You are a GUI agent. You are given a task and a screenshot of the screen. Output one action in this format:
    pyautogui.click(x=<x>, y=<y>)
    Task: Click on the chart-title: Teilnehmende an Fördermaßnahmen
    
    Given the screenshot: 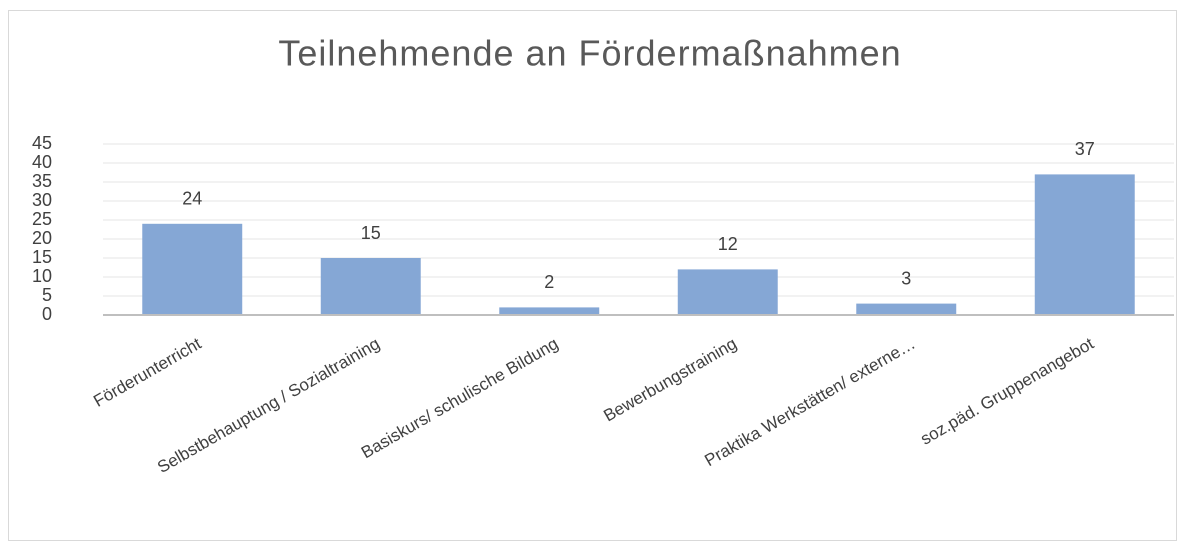 What is the action you would take?
    pyautogui.click(x=589, y=53)
    